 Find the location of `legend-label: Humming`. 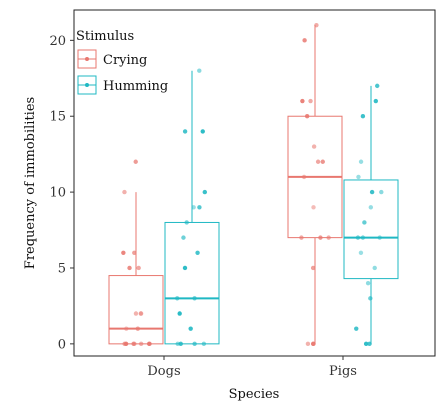

legend-label: Humming is located at coordinates (135, 86).